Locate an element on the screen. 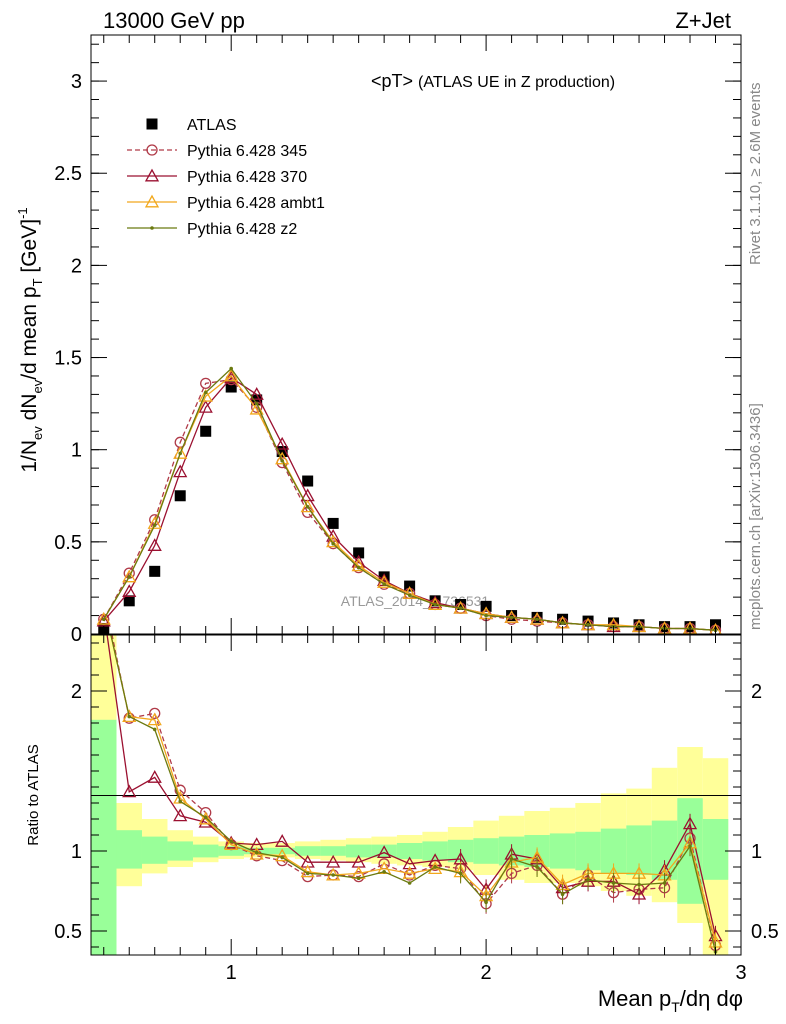 The height and width of the screenshot is (1024, 786). y-tick-label: 0 is located at coordinates (76, 635).